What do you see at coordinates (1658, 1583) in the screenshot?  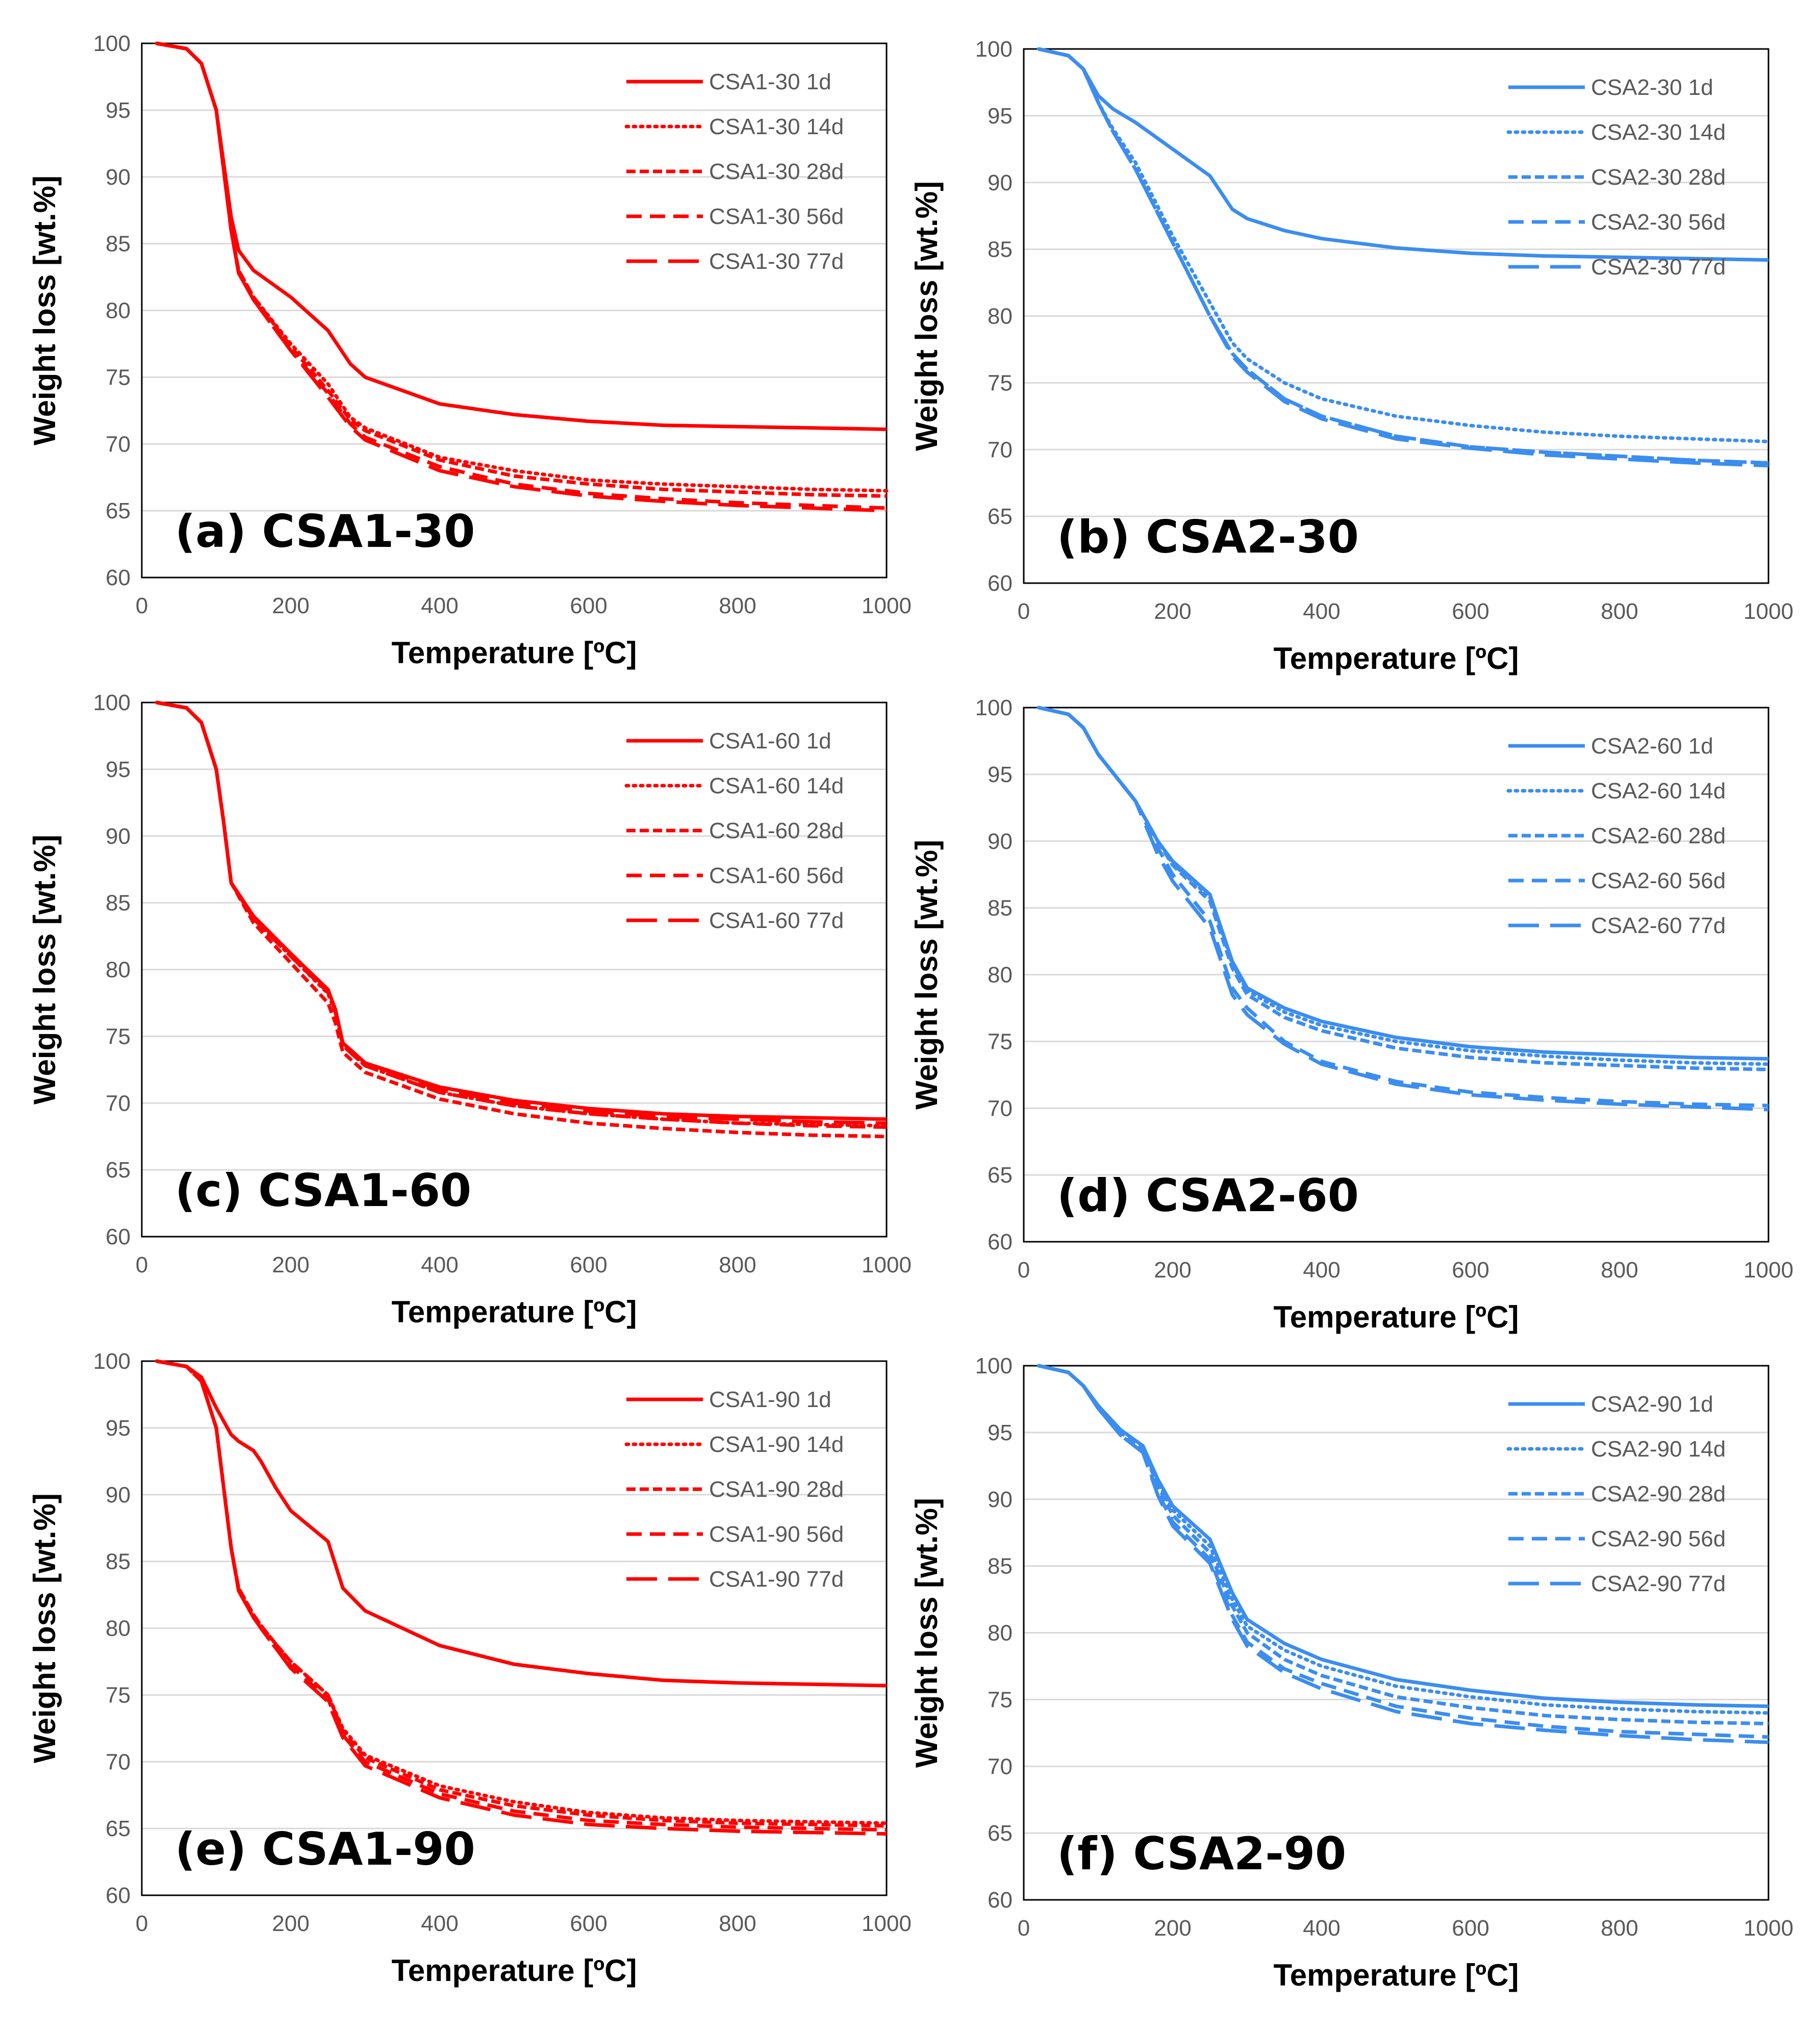 I see `legend-label: CSA2-90 77d` at bounding box center [1658, 1583].